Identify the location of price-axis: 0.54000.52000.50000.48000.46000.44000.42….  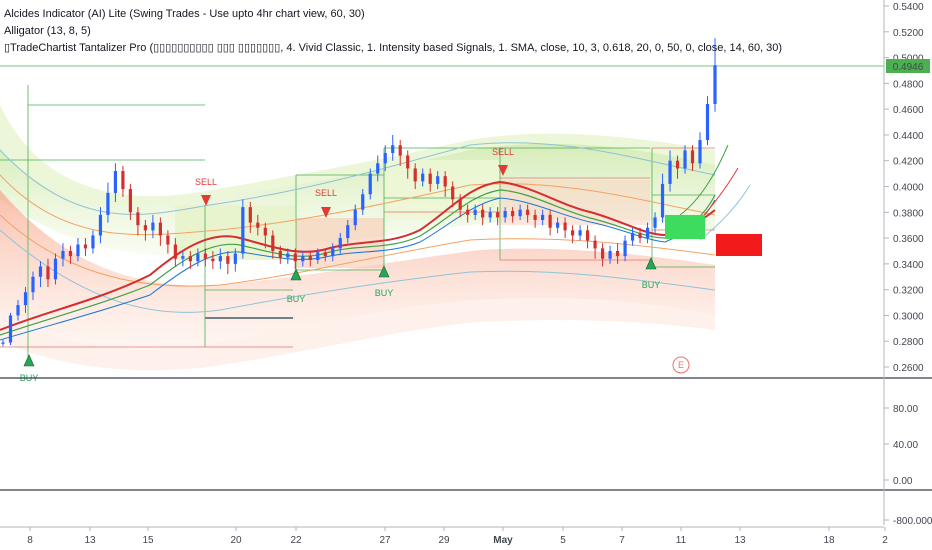
(904, 188).